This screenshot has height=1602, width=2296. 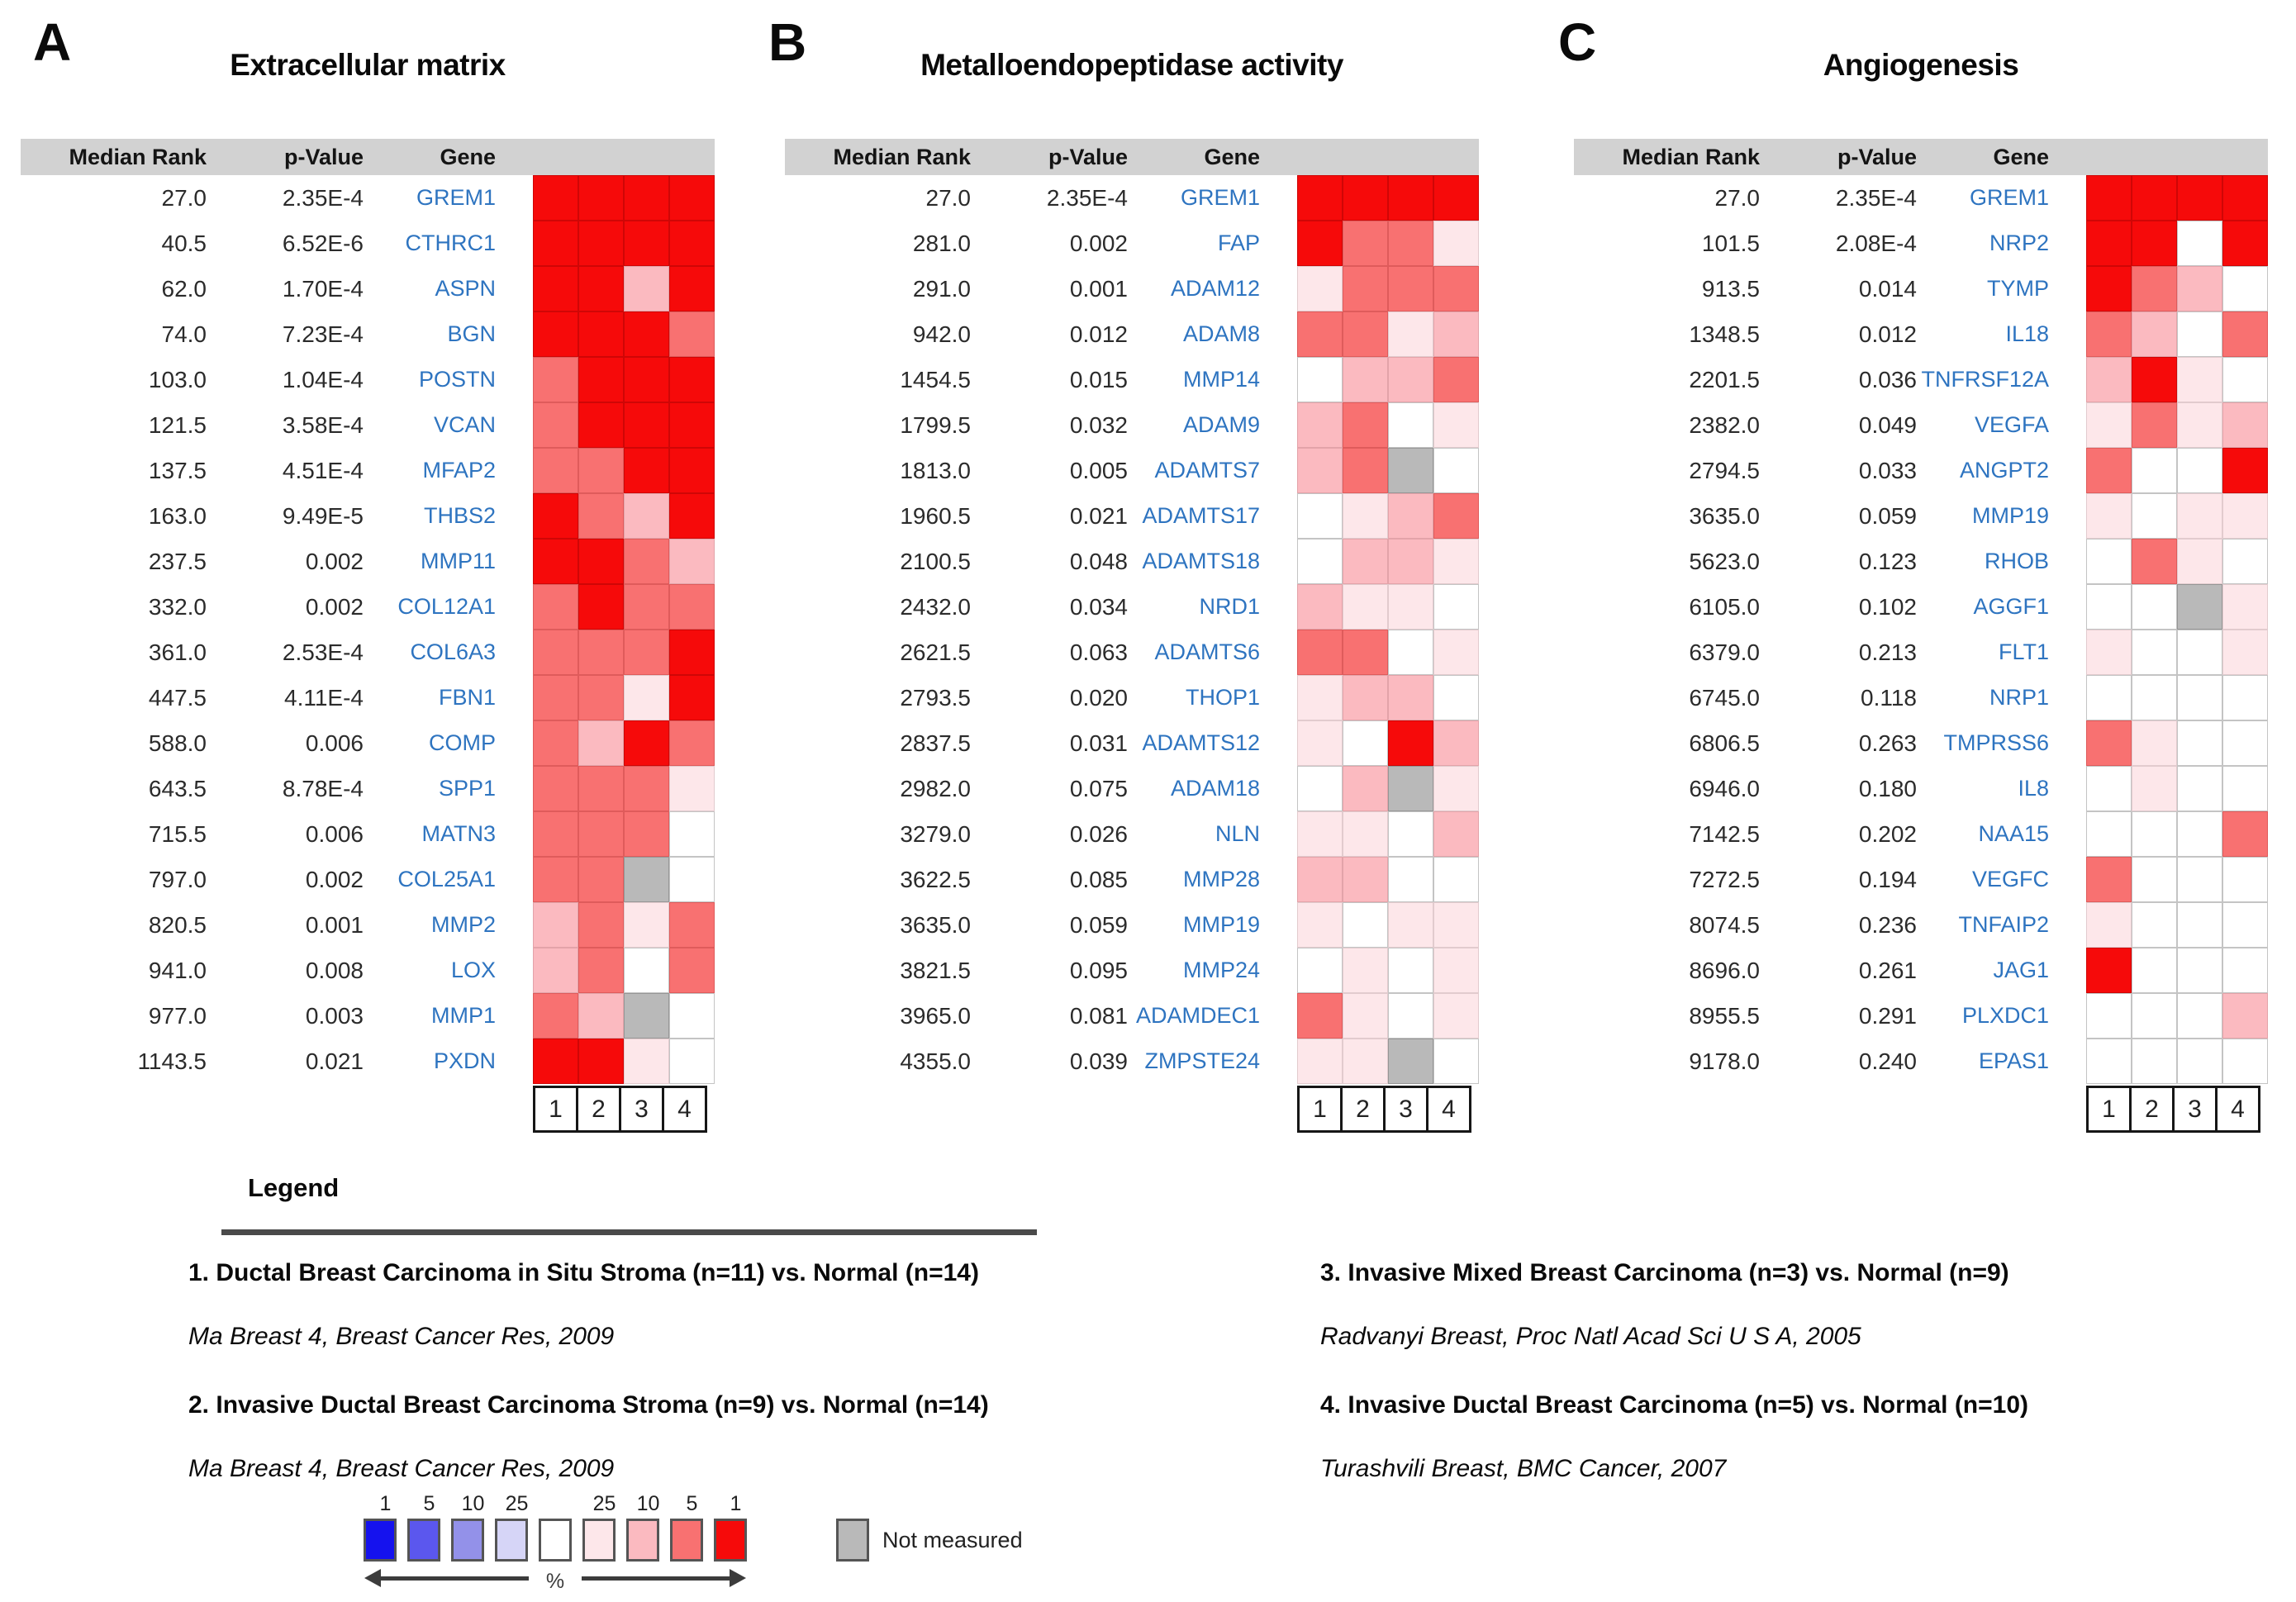 I want to click on gene-link: ASPN, so click(x=465, y=288).